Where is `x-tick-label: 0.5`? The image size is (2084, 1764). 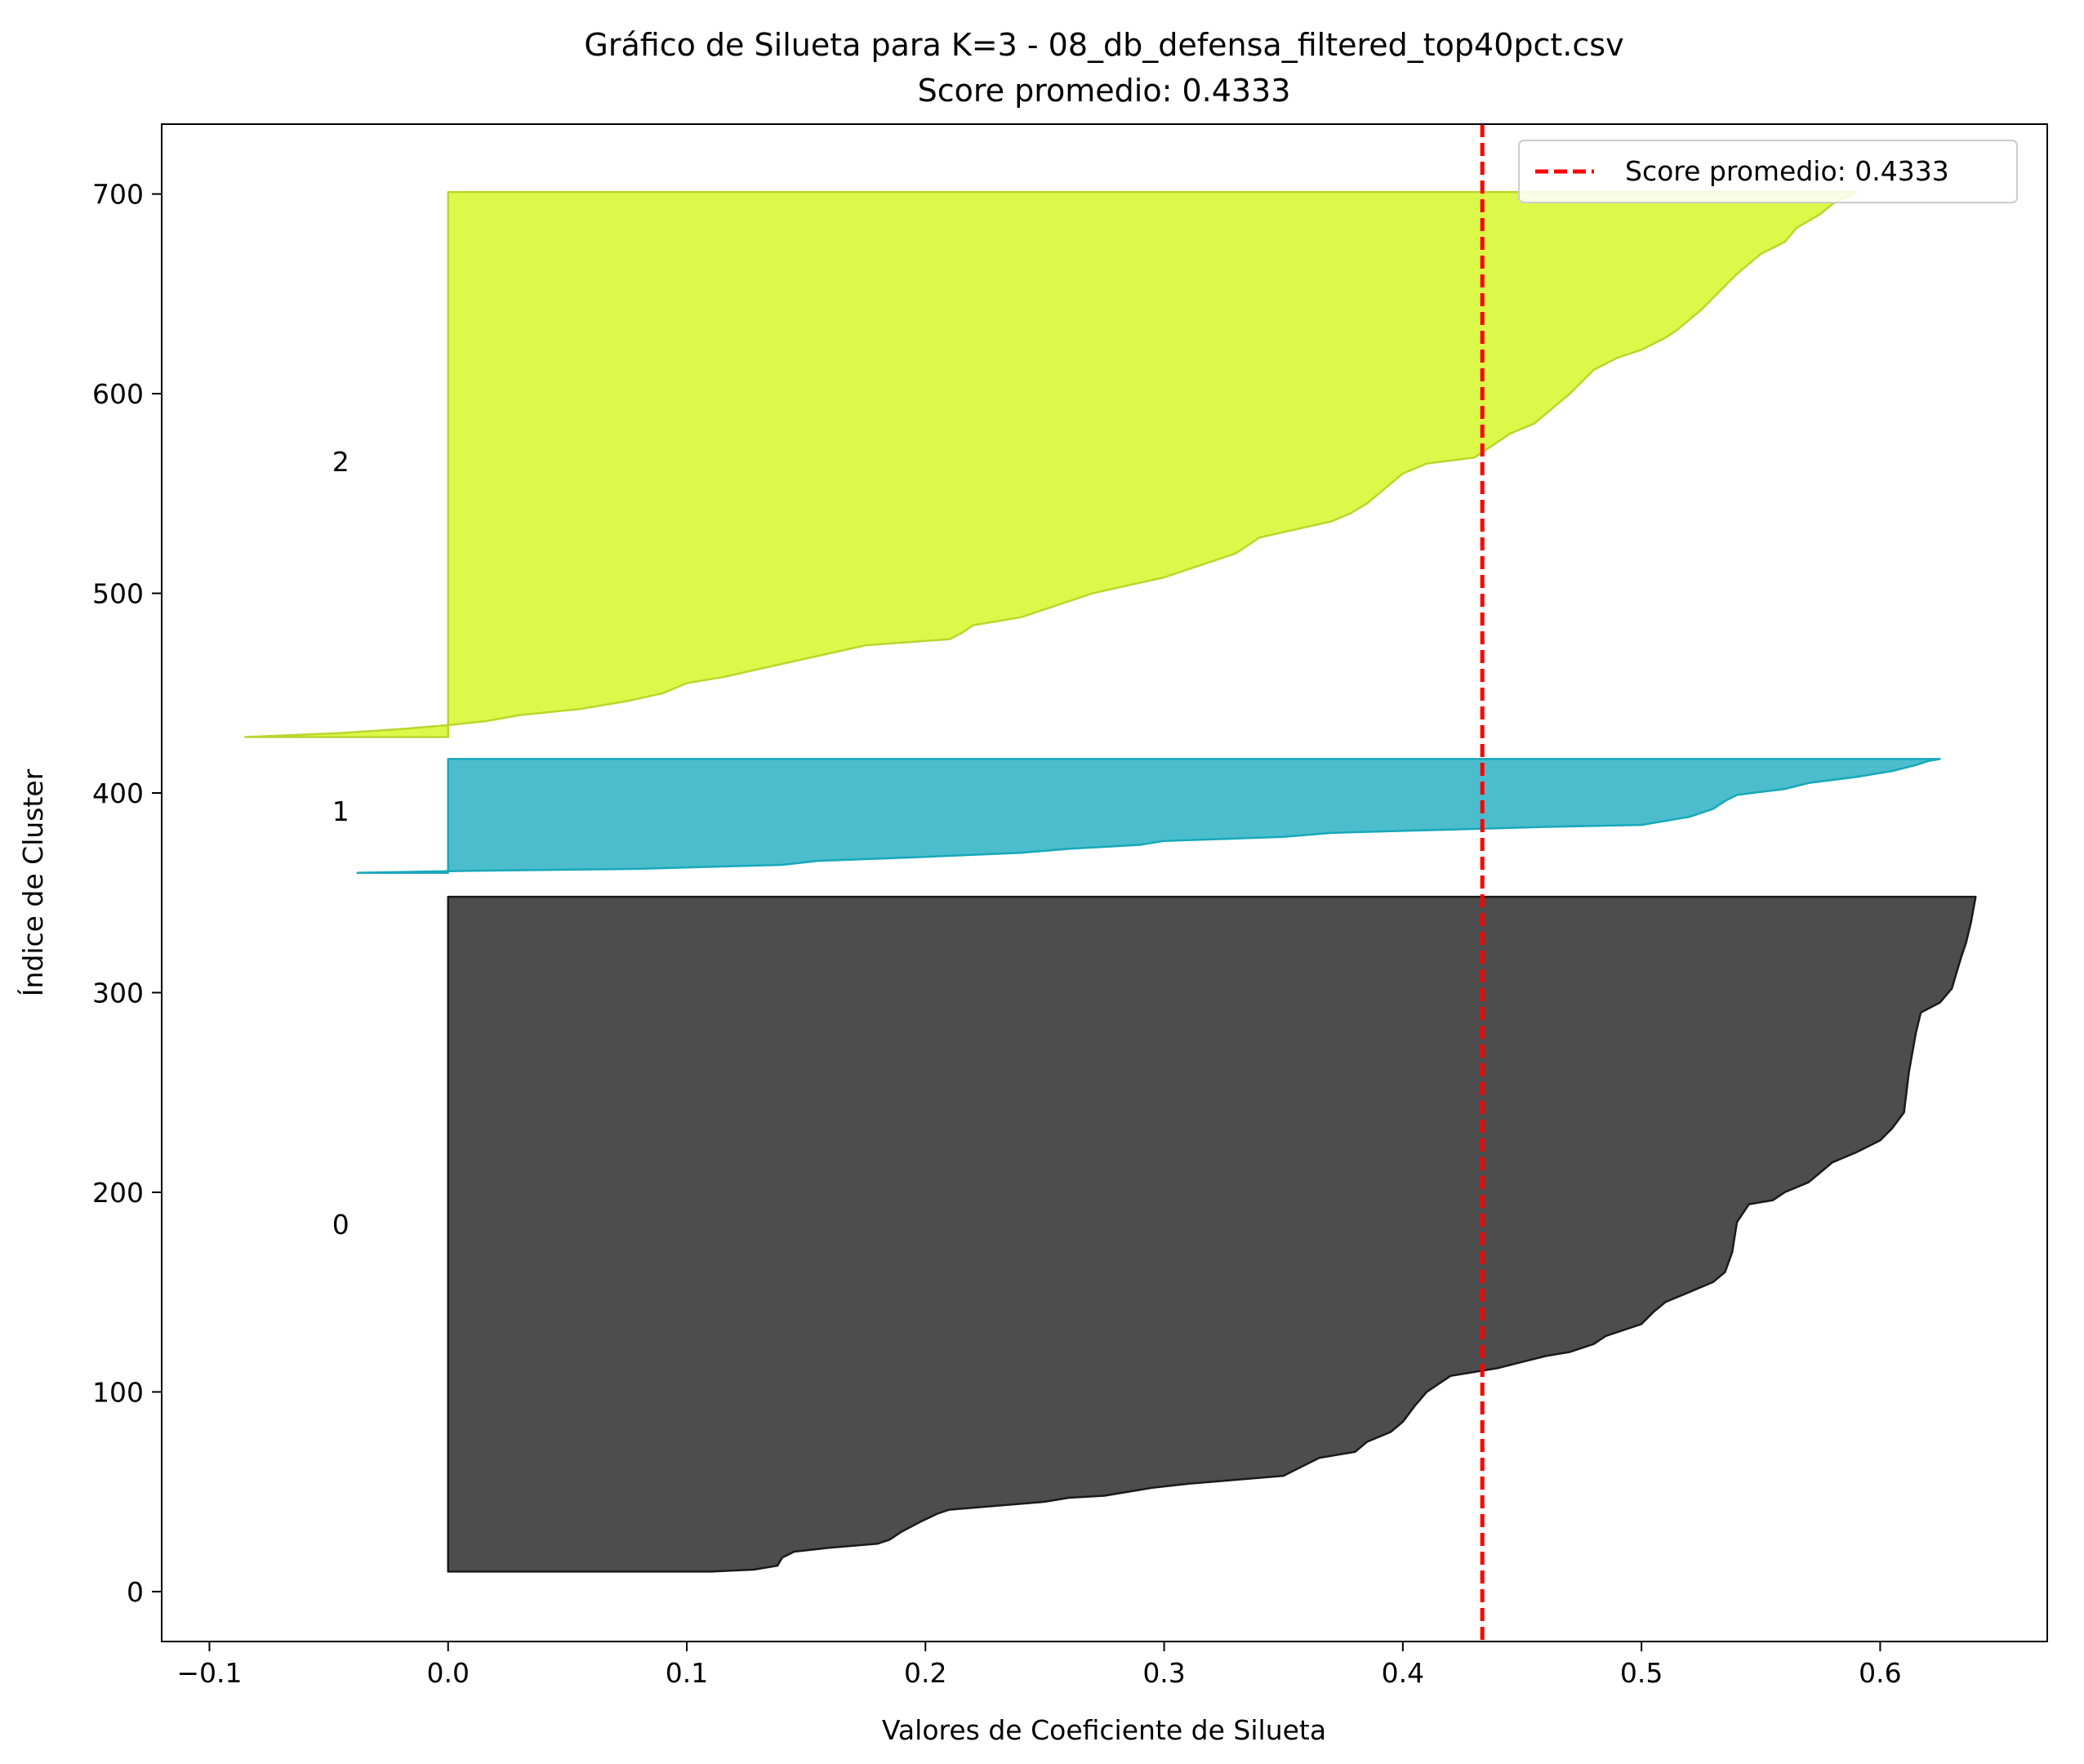
x-tick-label: 0.5 is located at coordinates (1641, 1673).